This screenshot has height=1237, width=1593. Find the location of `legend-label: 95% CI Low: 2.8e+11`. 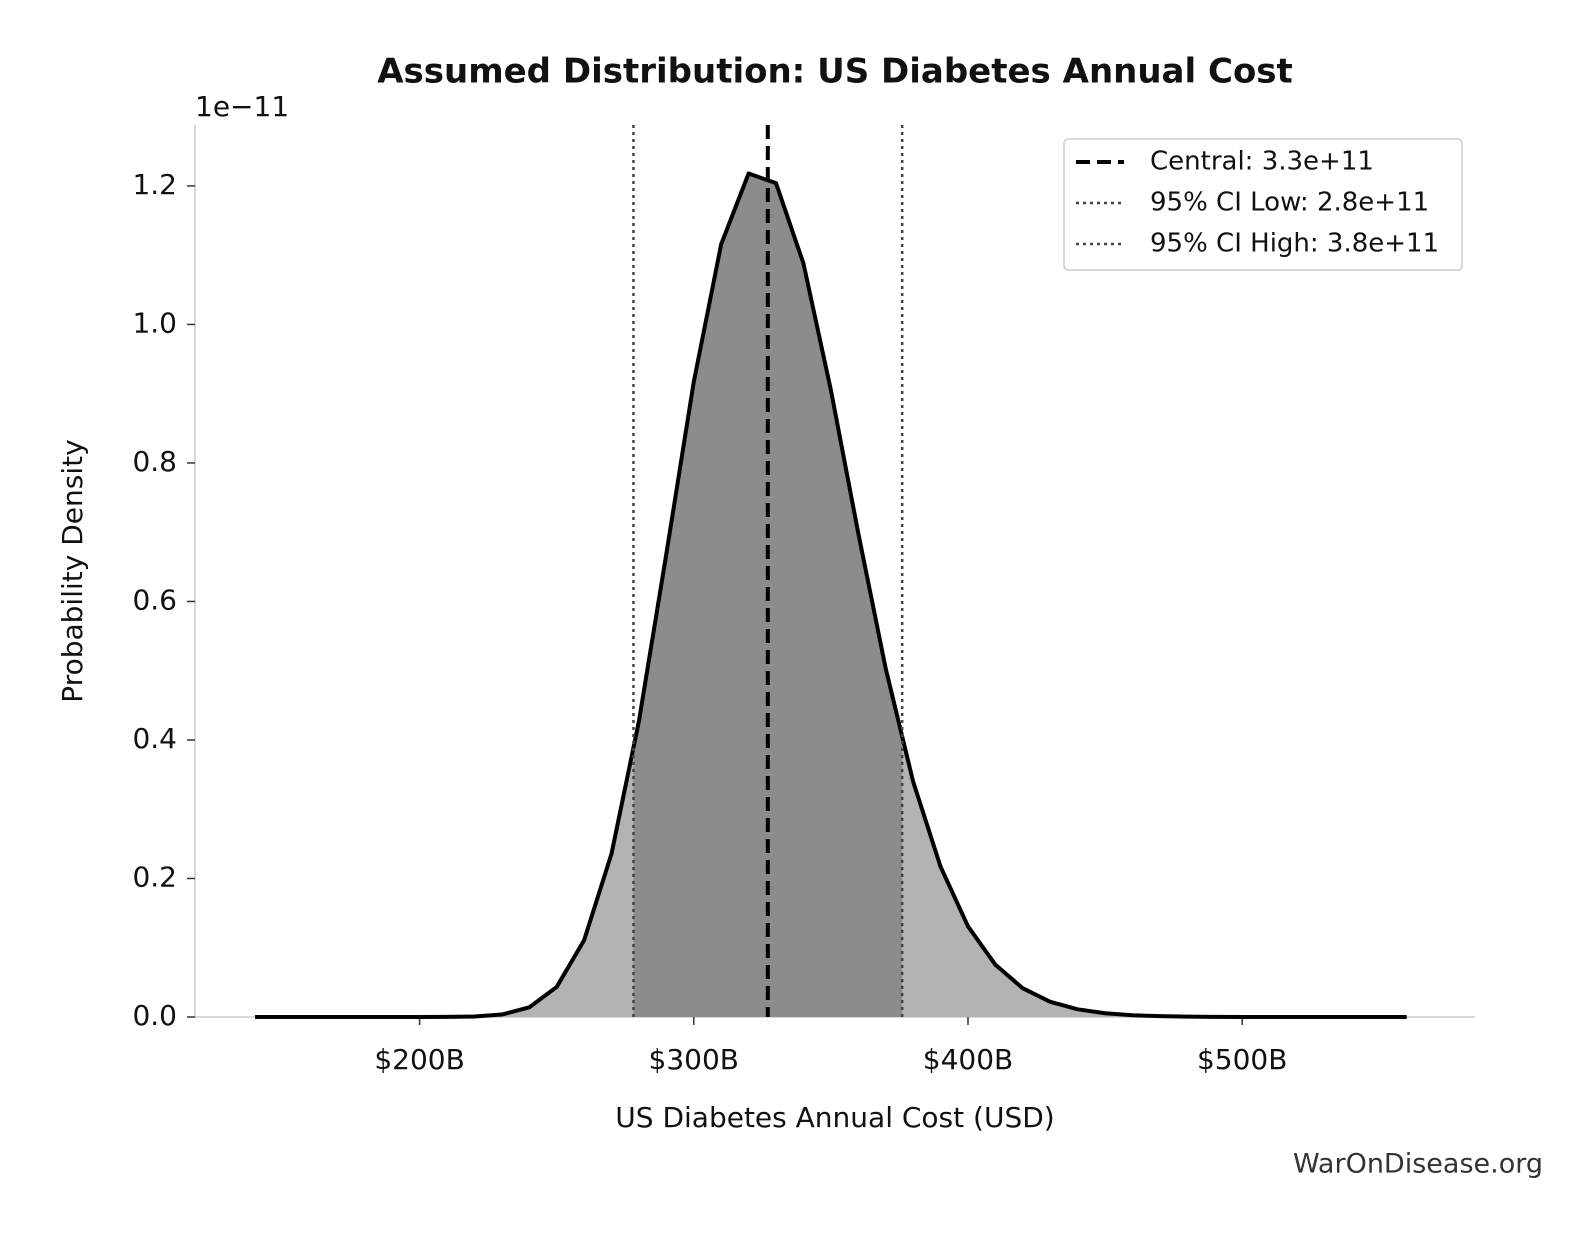

legend-label: 95% CI Low: 2.8e+11 is located at coordinates (1289, 203).